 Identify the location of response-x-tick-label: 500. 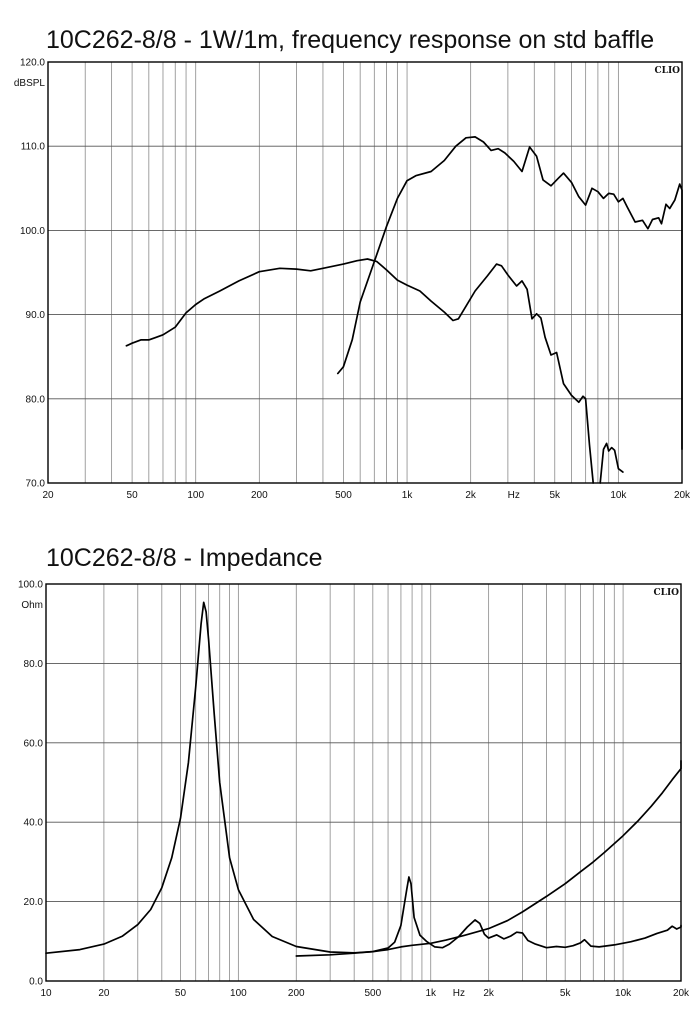
(343, 495).